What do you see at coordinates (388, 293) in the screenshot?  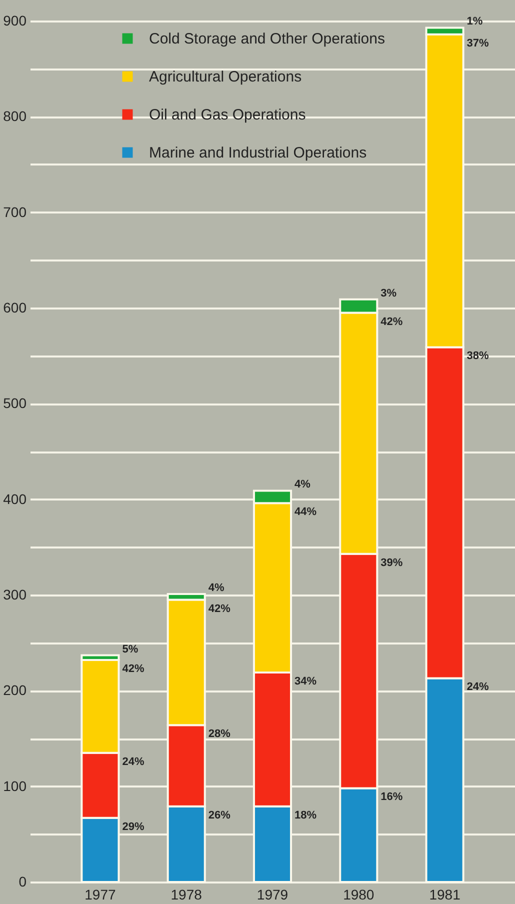 I see `annotation: 3%` at bounding box center [388, 293].